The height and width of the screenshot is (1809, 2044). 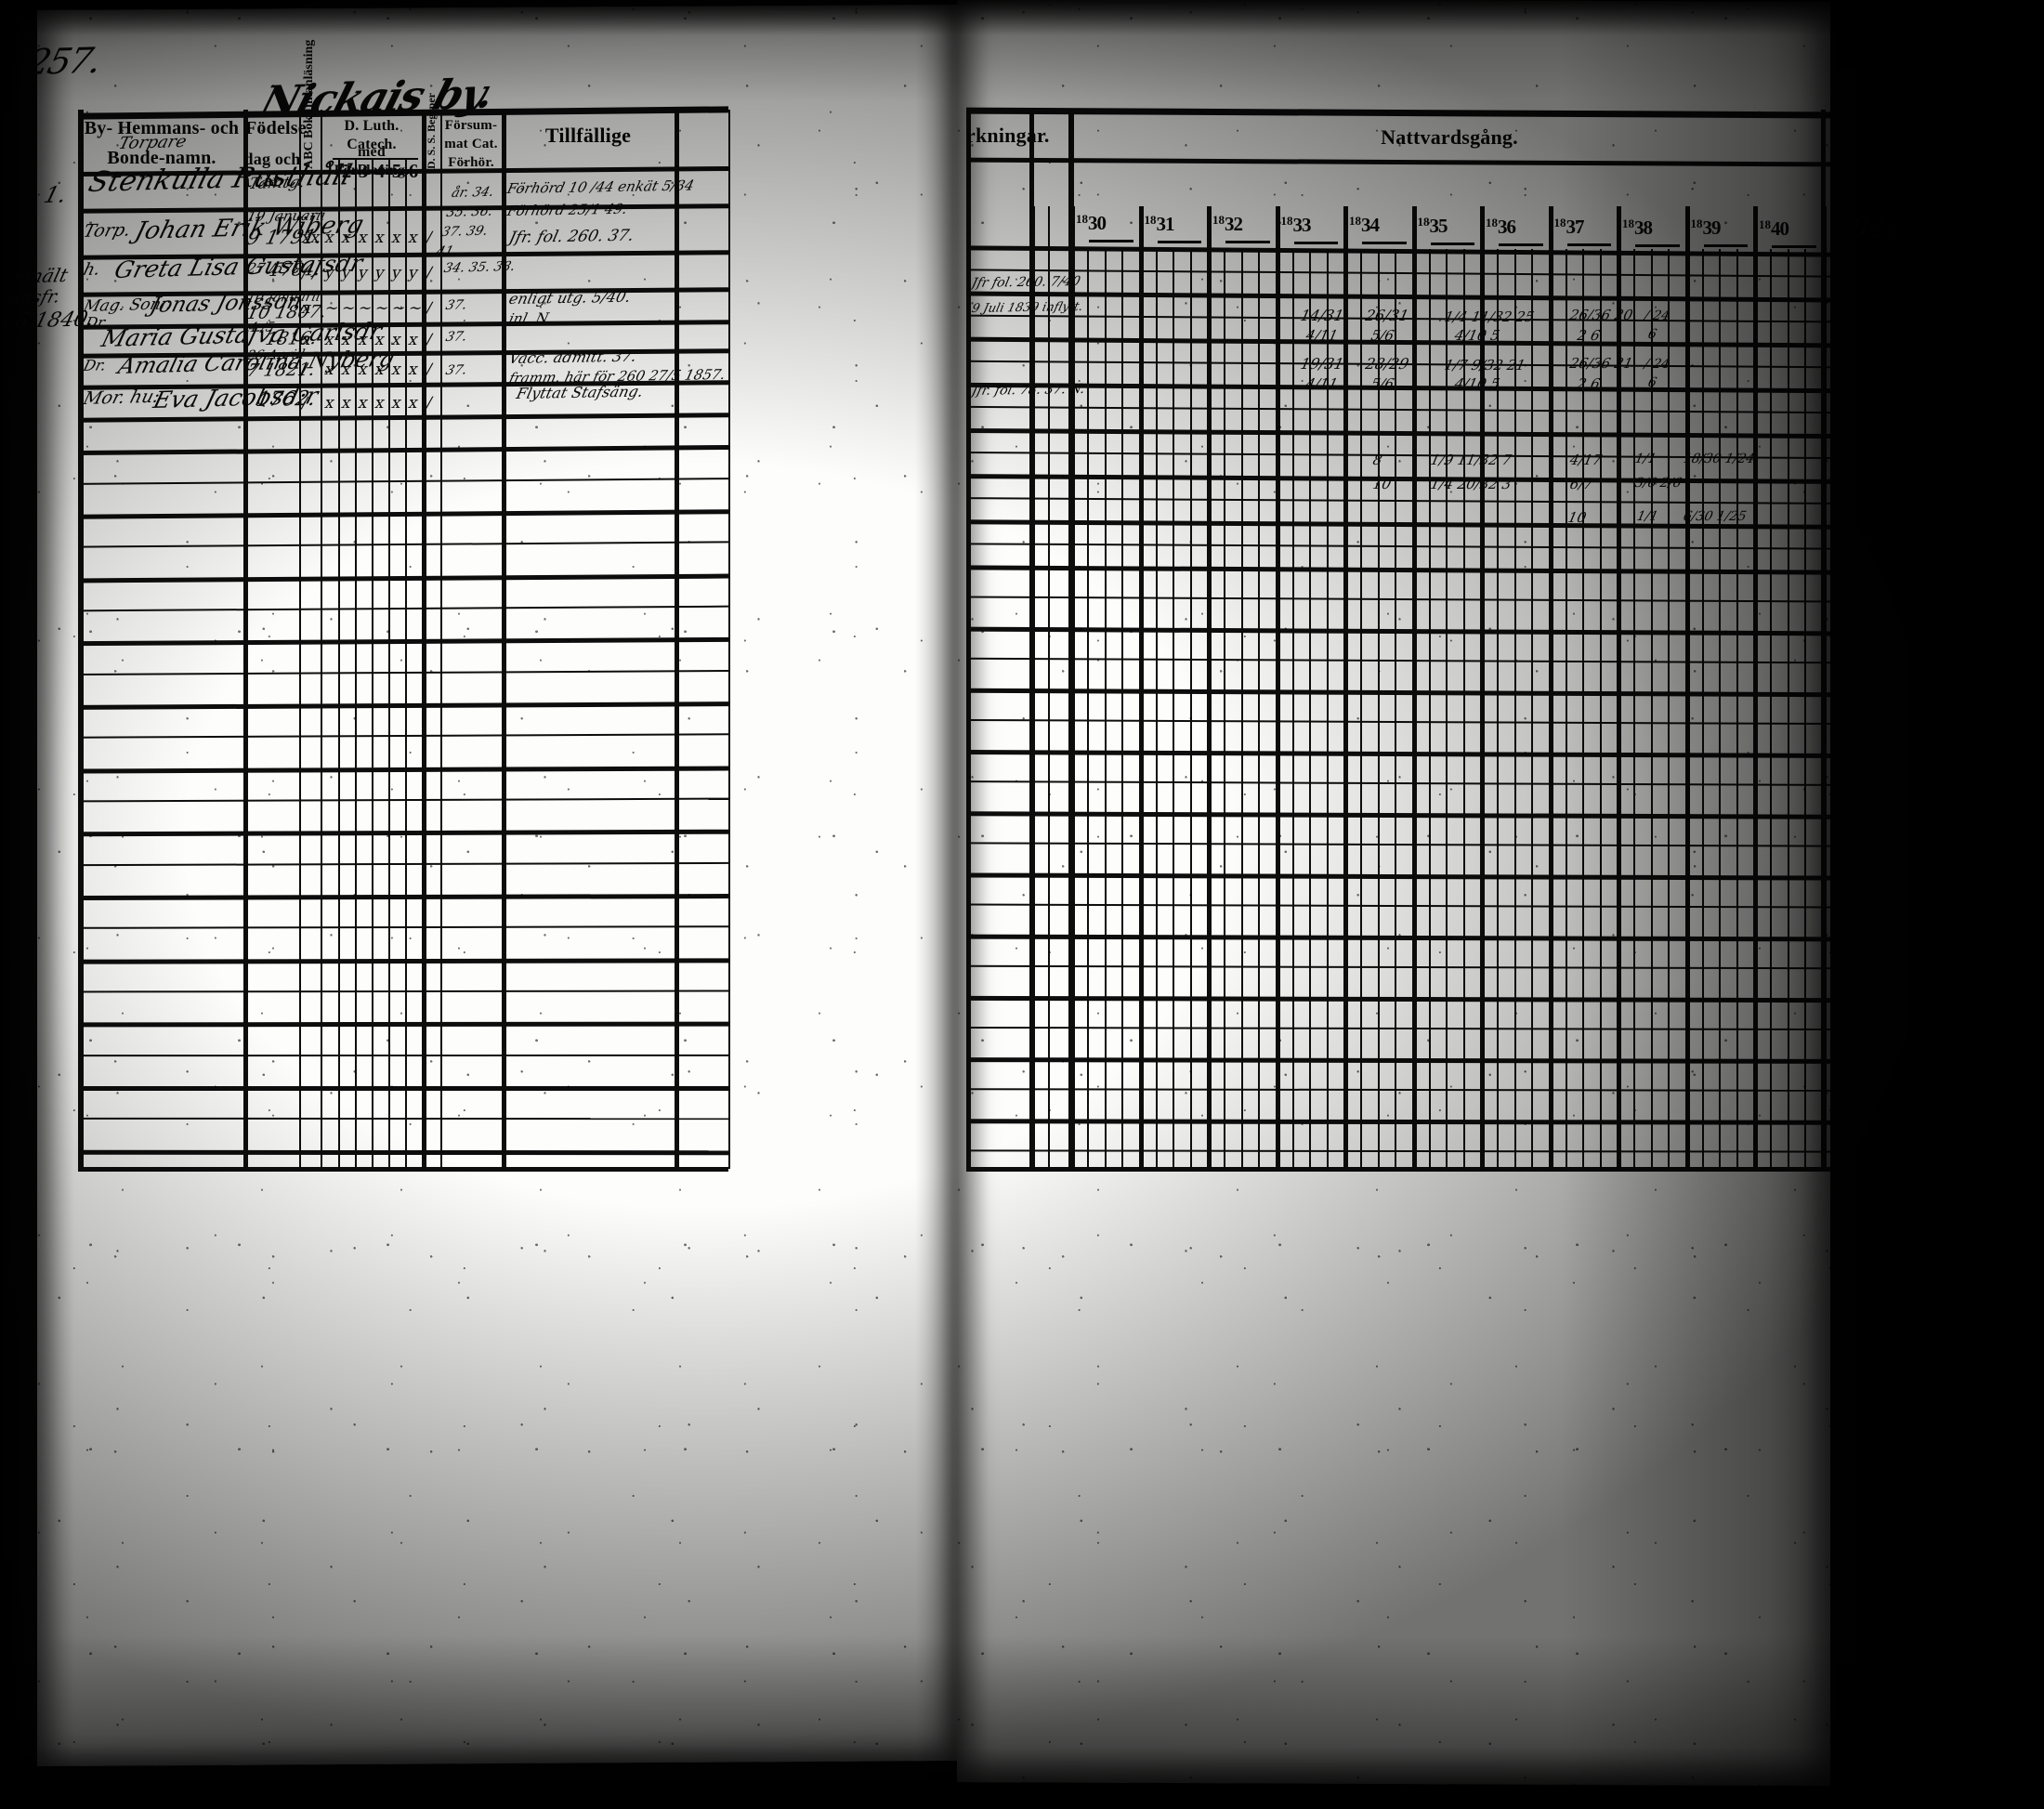 What do you see at coordinates (389, 664) in the screenshot?
I see `col-sep-cat4` at bounding box center [389, 664].